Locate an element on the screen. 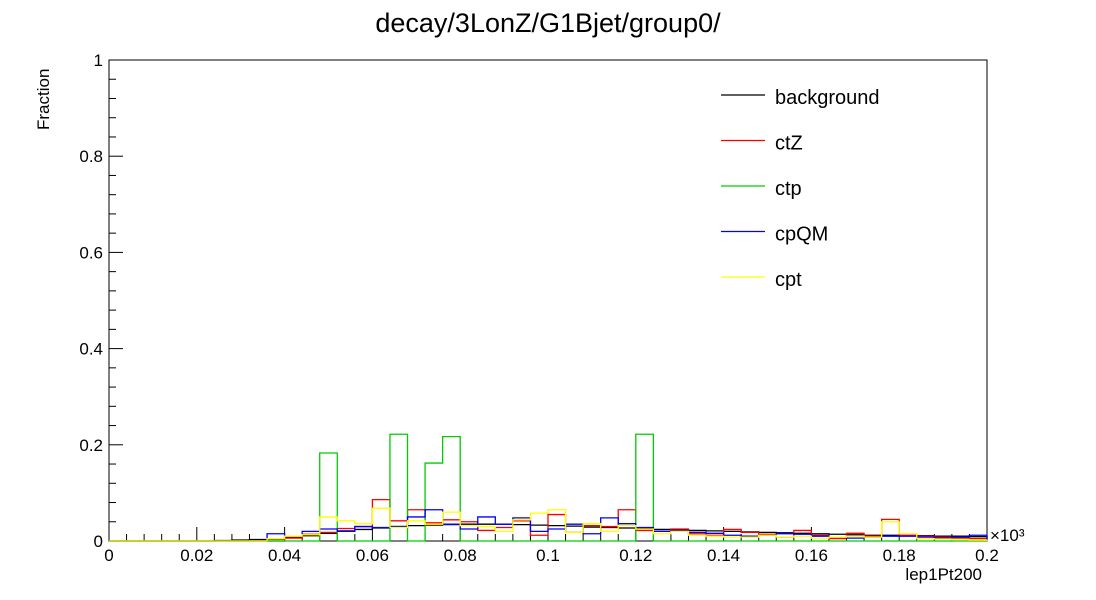 The width and height of the screenshot is (1096, 600). x-tick-label: 0.04 is located at coordinates (284, 555).